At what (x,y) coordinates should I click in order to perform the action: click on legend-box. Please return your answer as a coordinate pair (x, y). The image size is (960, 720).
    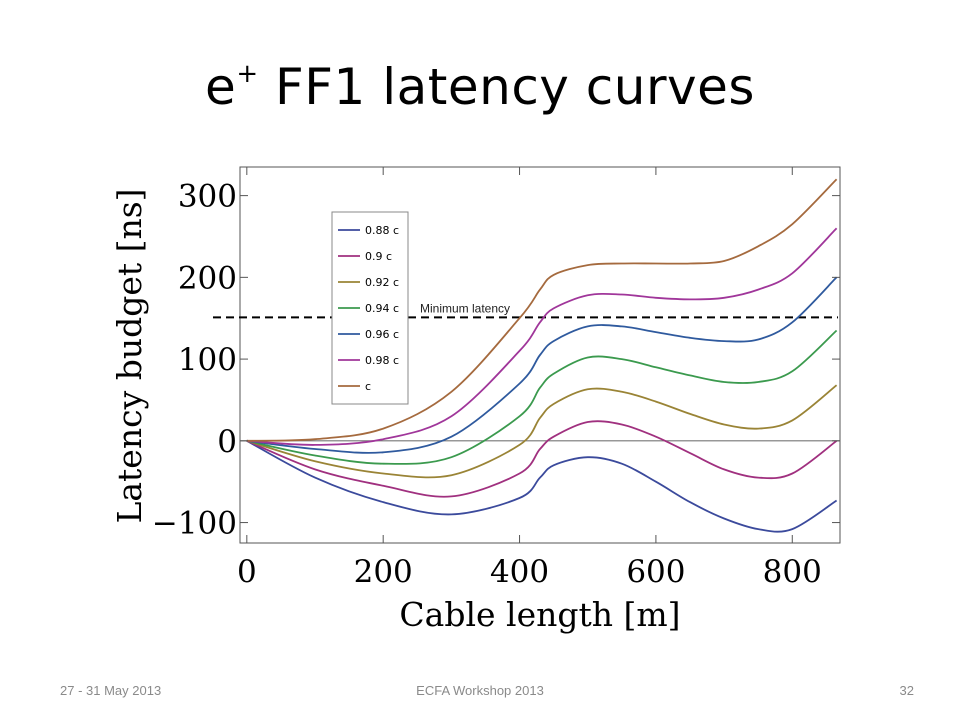
    Looking at the image, I should click on (370, 308).